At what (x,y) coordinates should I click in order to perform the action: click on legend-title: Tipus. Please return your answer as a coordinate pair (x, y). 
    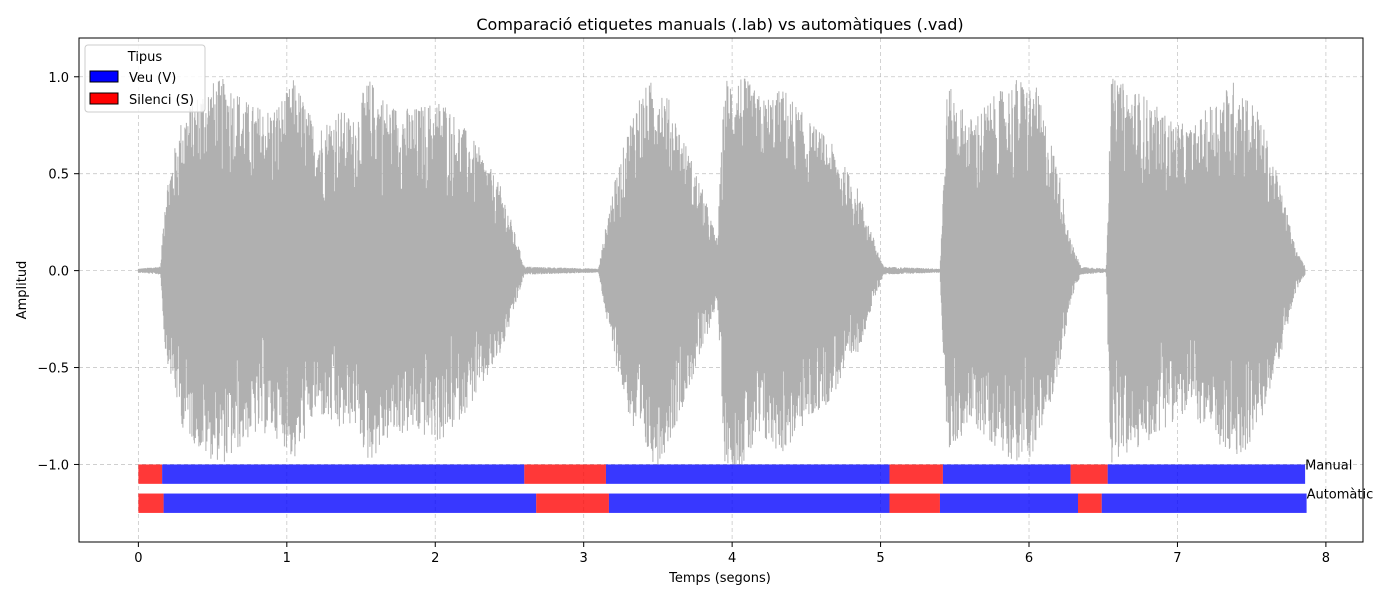
    Looking at the image, I should click on (145, 57).